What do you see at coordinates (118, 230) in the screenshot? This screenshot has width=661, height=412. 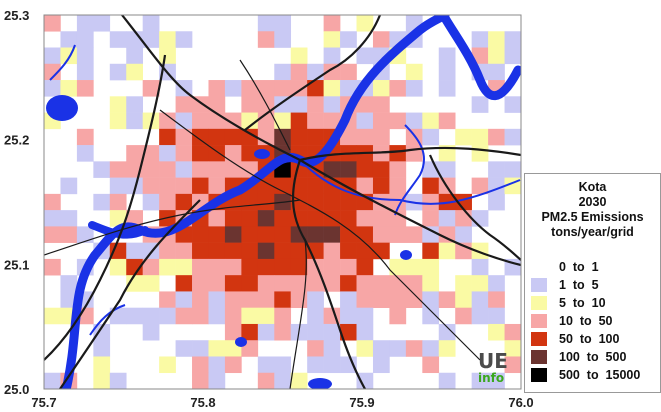 I see `river-branch` at bounding box center [118, 230].